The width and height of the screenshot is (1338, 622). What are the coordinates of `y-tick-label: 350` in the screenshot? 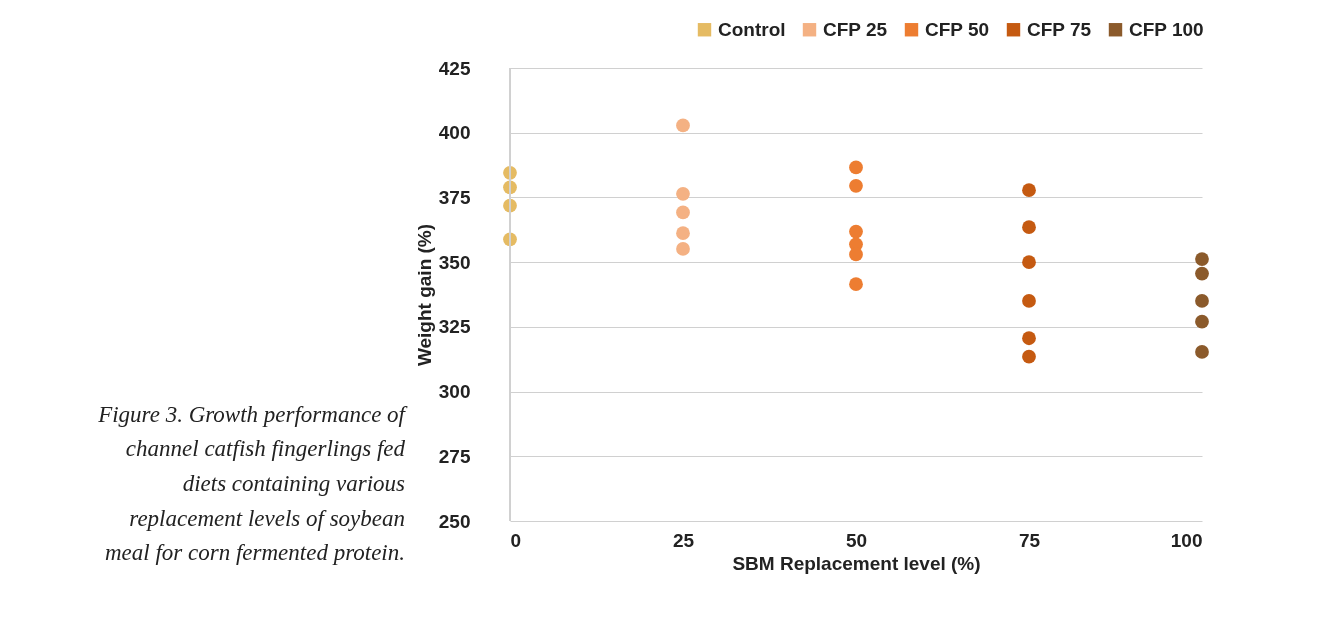 It's located at (454, 262).